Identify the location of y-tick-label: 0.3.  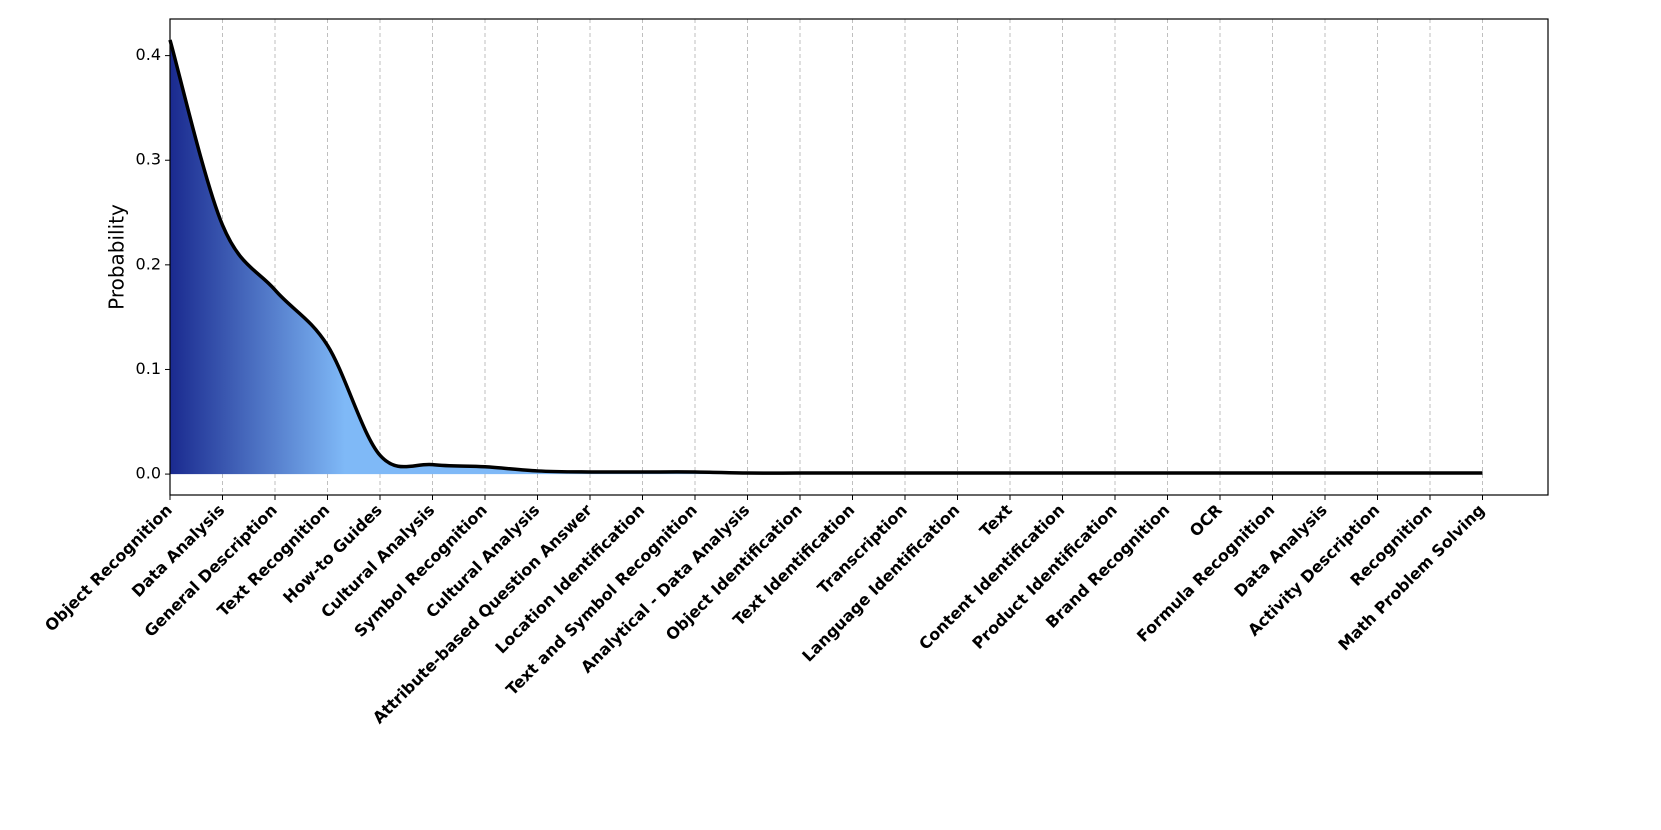
(148, 159).